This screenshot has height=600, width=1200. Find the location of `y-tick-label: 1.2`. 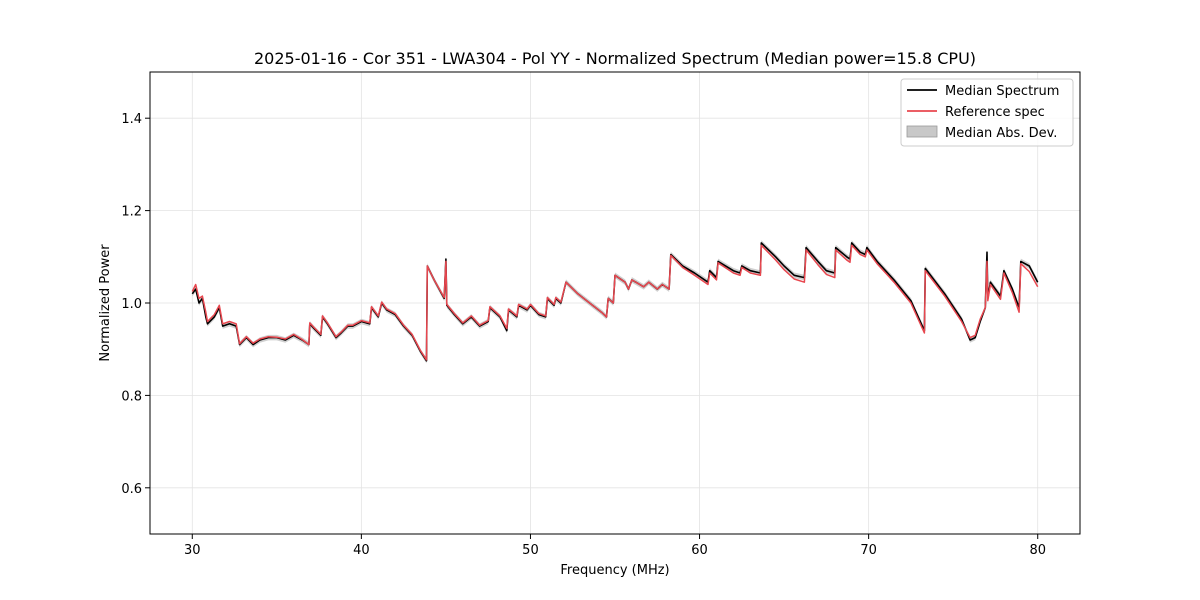

y-tick-label: 1.2 is located at coordinates (131, 212).